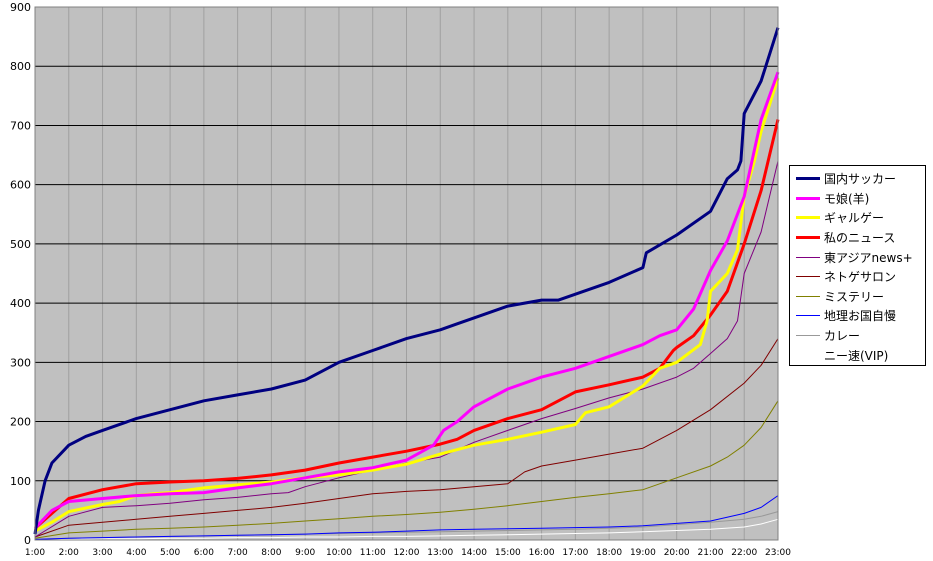  Describe the element at coordinates (20, 274) in the screenshot. I see `y-axis-ticks: 0 100 200 300 400 500 600 700 800 900` at that location.